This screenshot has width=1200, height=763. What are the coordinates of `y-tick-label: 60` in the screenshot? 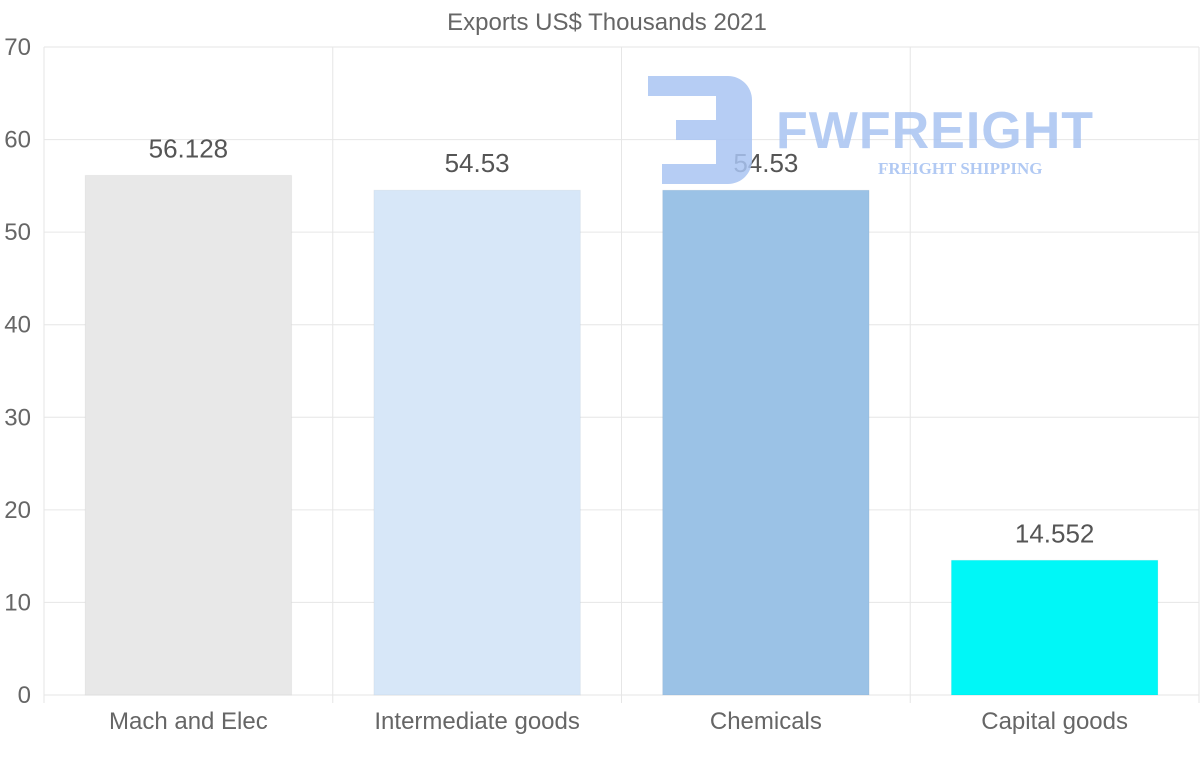 It's located at (17, 140).